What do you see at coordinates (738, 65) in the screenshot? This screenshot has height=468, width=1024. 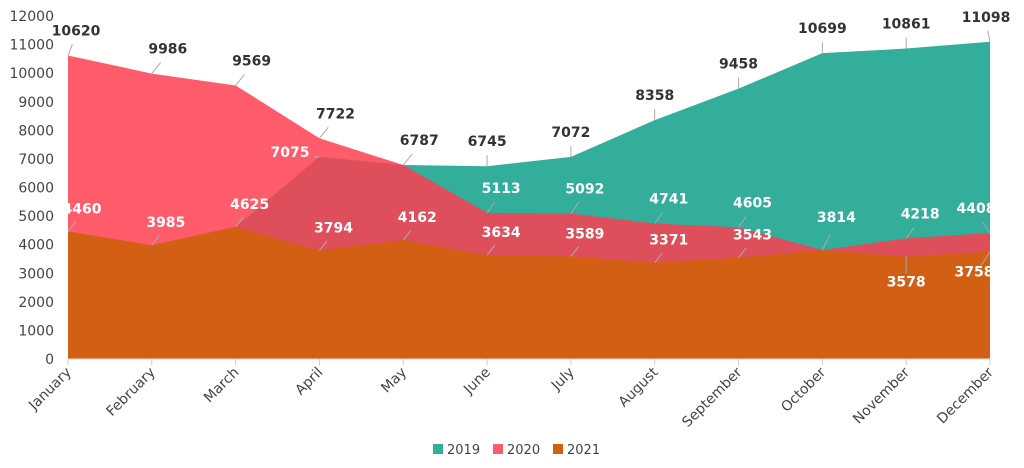 I see `data-label-2019: 9458` at bounding box center [738, 65].